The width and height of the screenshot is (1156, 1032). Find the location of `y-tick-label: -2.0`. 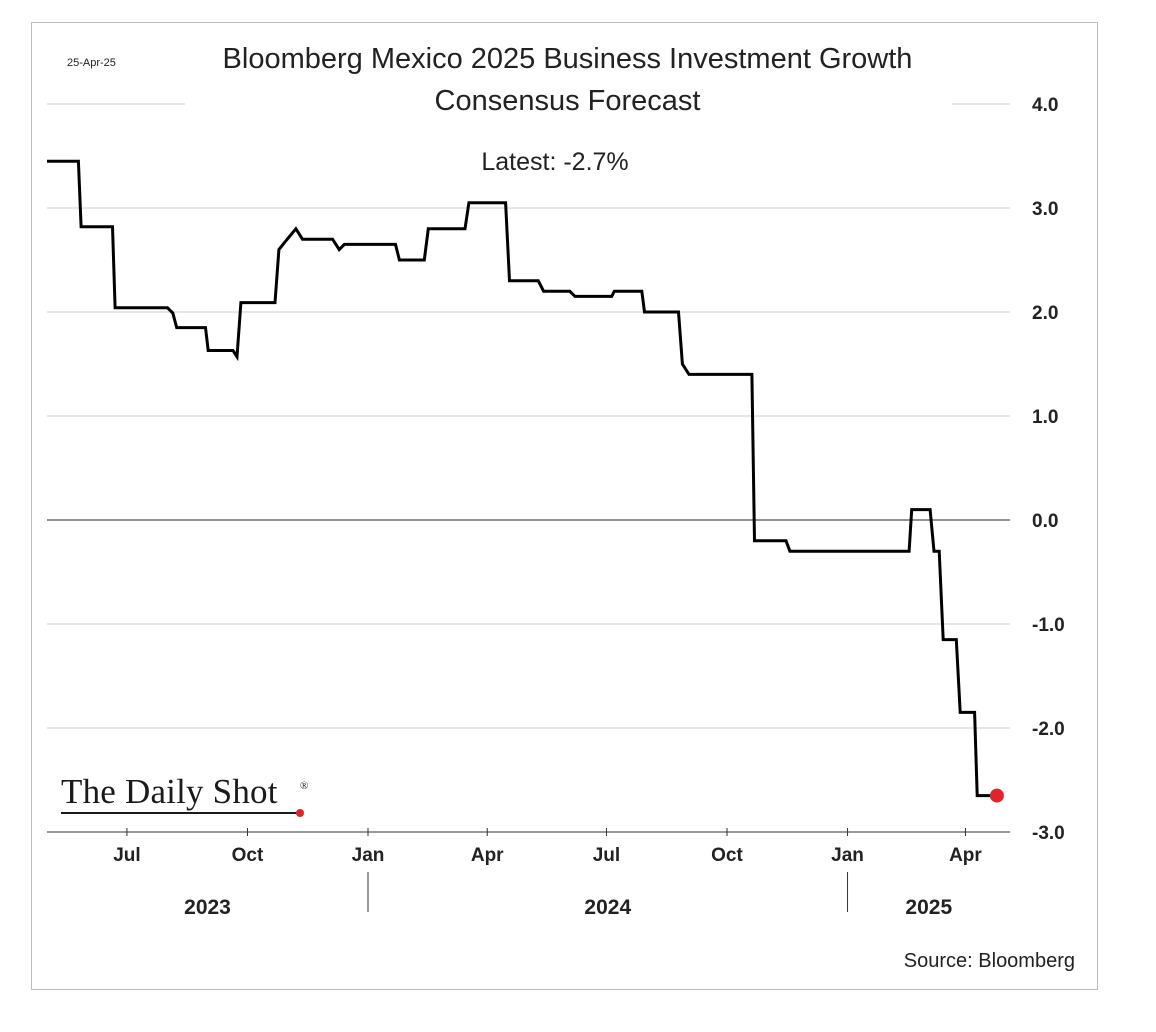

y-tick-label: -2.0 is located at coordinates (1048, 729).